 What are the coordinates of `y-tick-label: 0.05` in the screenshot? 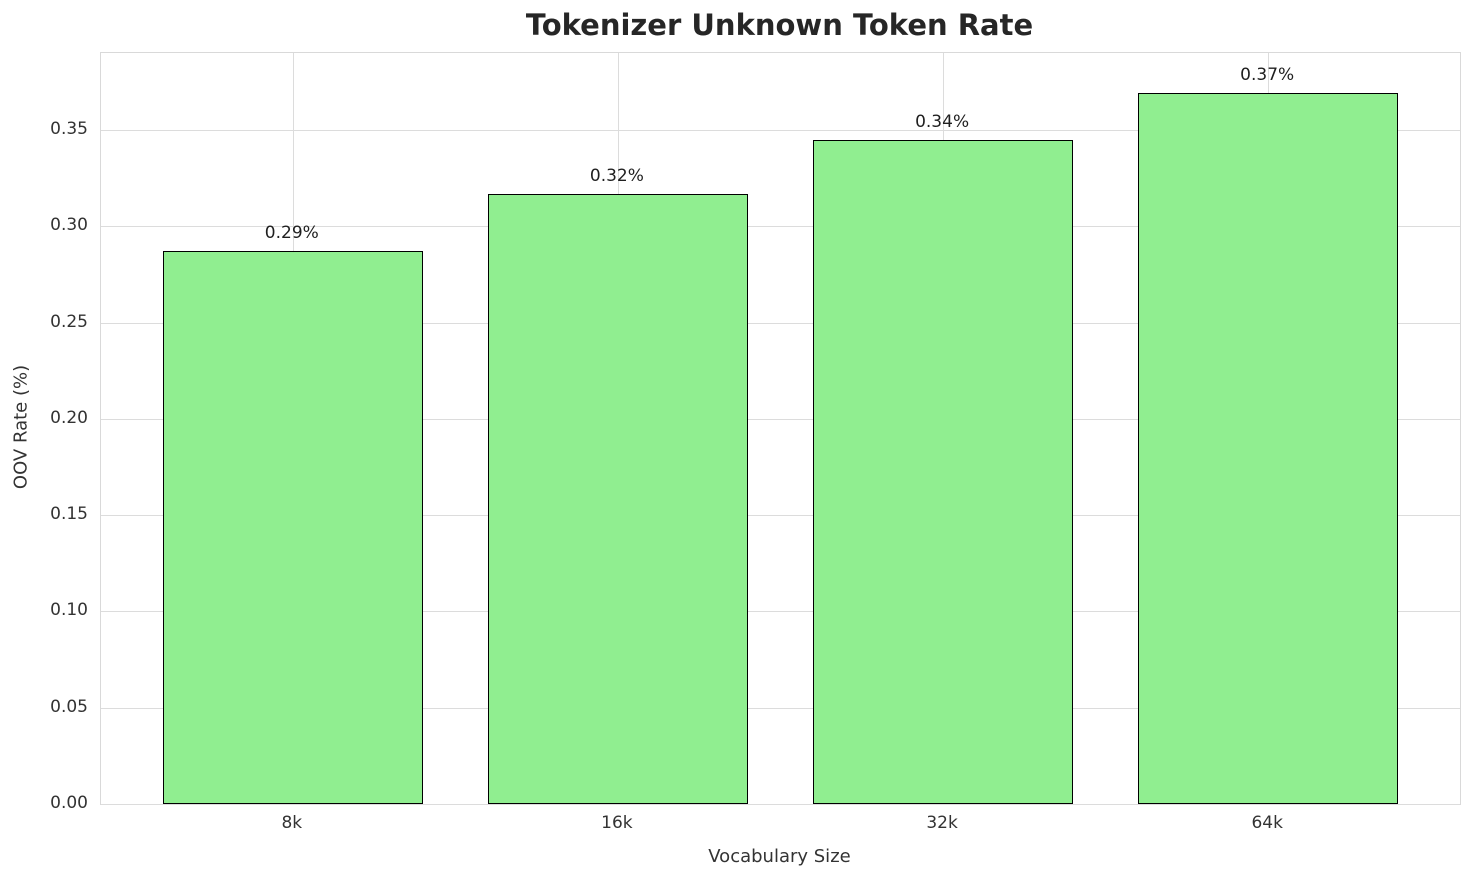 It's located at (69, 706).